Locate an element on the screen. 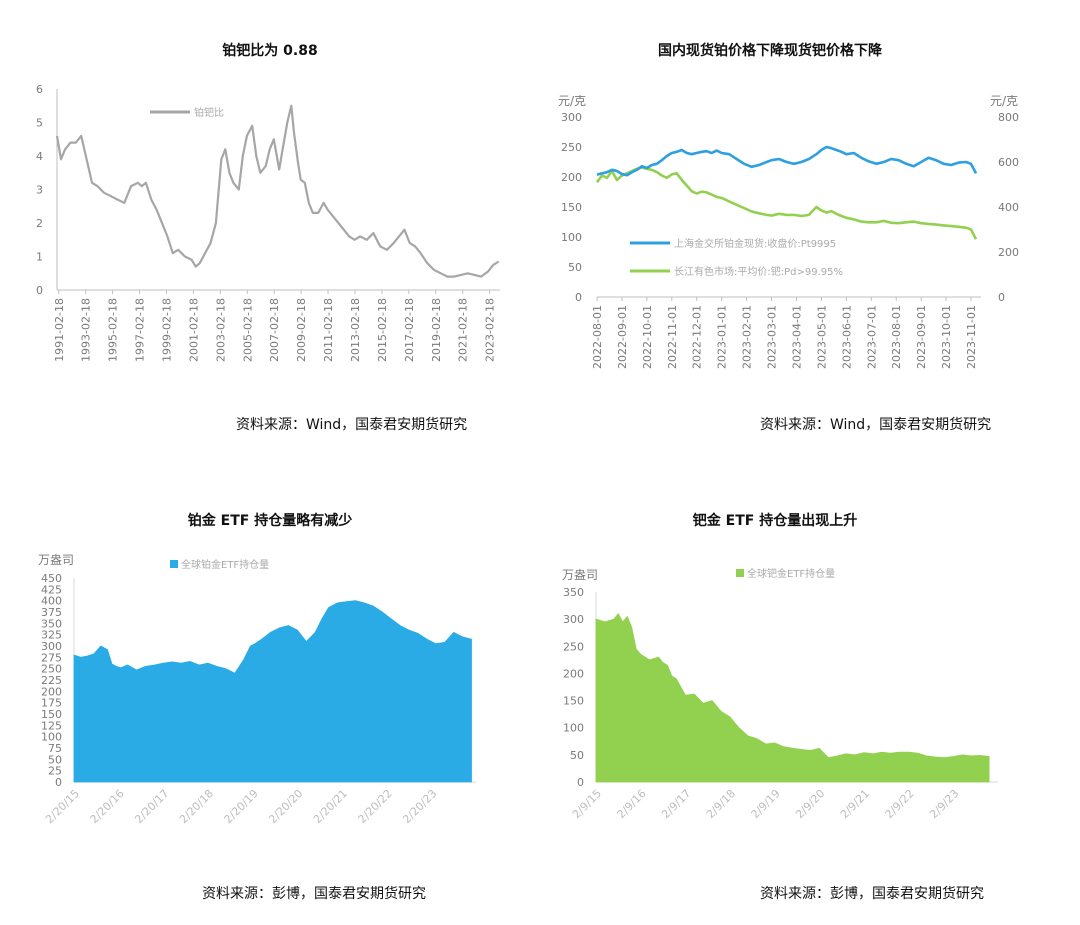  y-tick-label: 1 is located at coordinates (39, 257).